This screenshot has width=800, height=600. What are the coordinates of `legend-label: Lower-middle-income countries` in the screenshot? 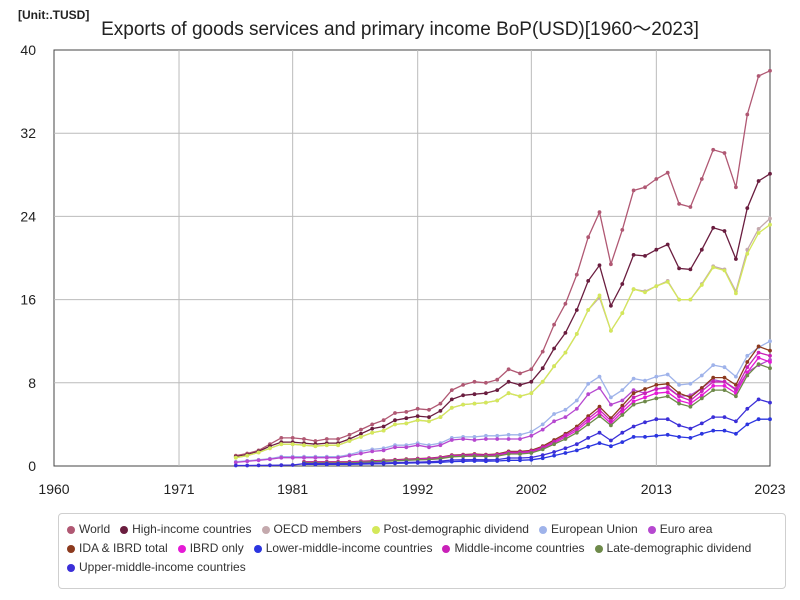 It's located at (349, 548).